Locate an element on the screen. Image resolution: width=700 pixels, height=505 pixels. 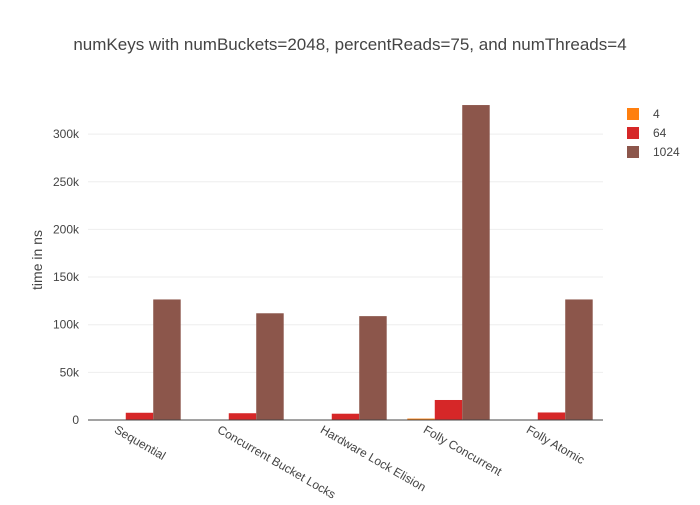
legend-label: 4 is located at coordinates (656, 114).